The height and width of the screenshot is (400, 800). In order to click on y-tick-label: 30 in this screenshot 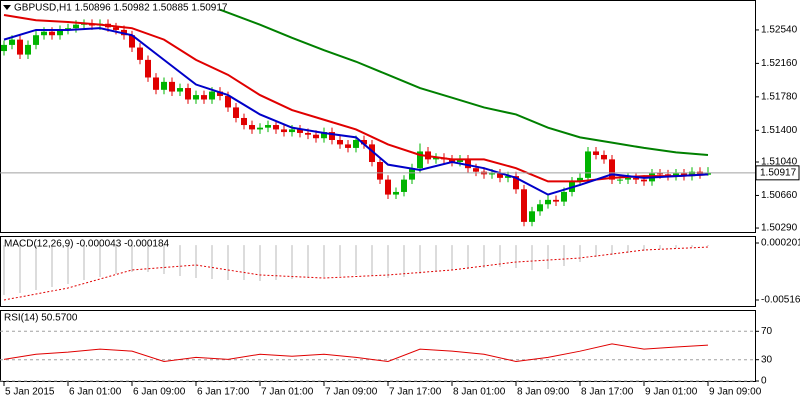, I will do `click(767, 359)`.